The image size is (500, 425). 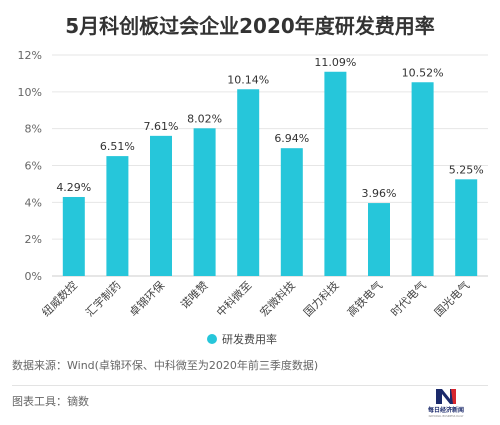 What do you see at coordinates (445, 410) in the screenshot?
I see `logo-text: 每日经济新闻` at bounding box center [445, 410].